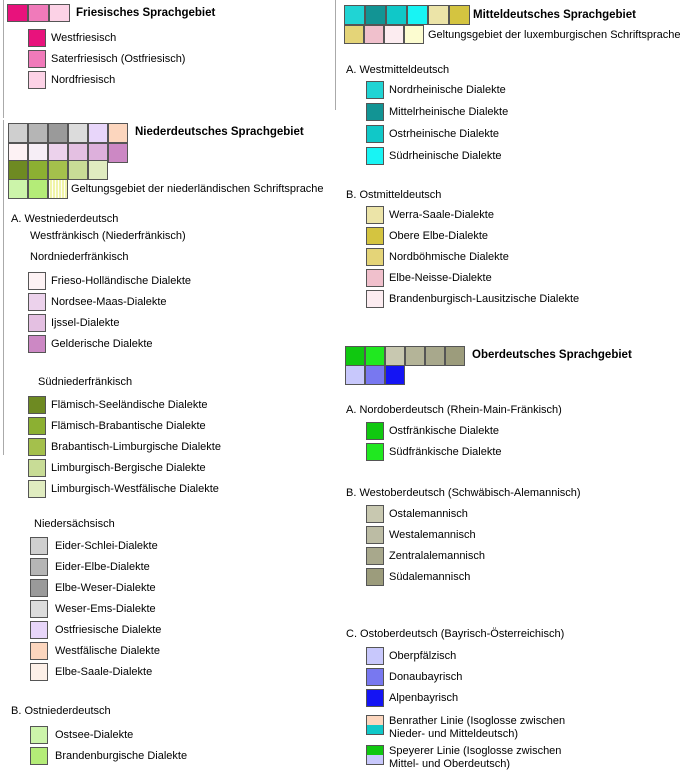  What do you see at coordinates (109, 302) in the screenshot?
I see `nordniederfraenkisch-item-label: Nordsee-Maas-Dialekte` at bounding box center [109, 302].